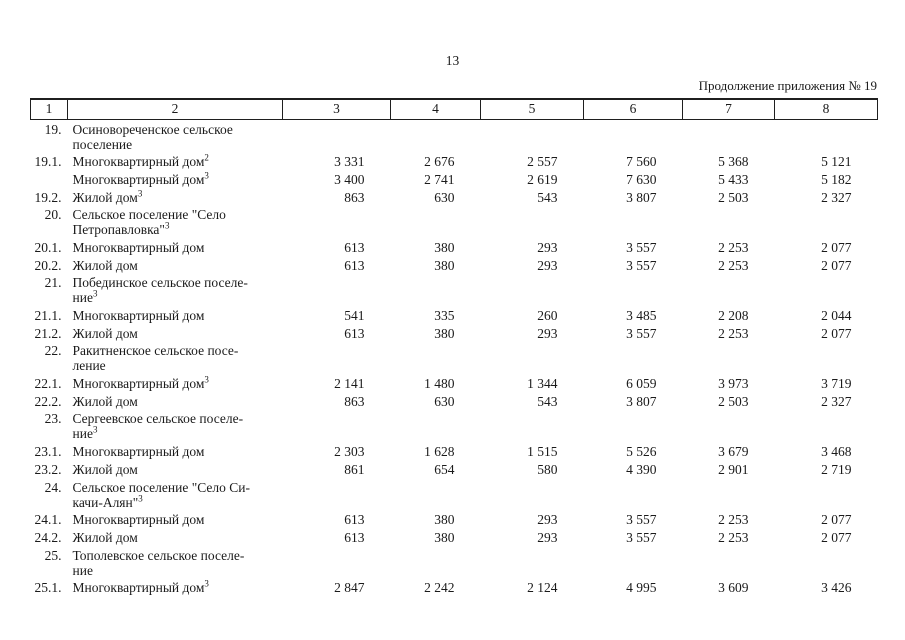  I want to click on cell-value: 2 141, so click(349, 384).